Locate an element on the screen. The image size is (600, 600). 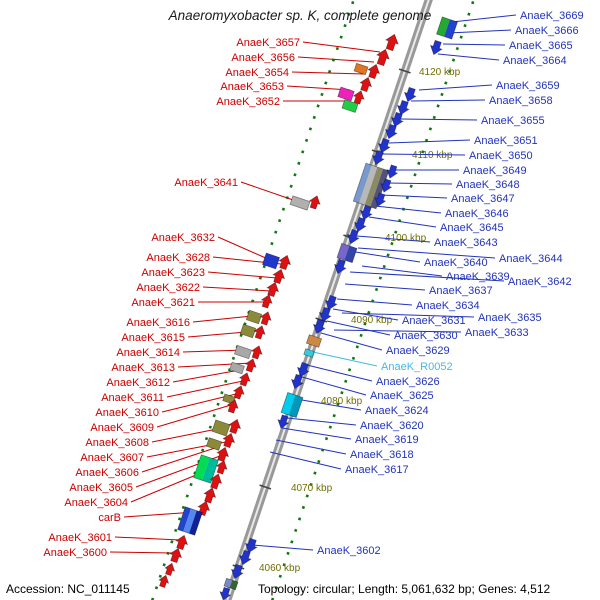
gene-label: AnaeK_3640 is located at coordinates (456, 263).